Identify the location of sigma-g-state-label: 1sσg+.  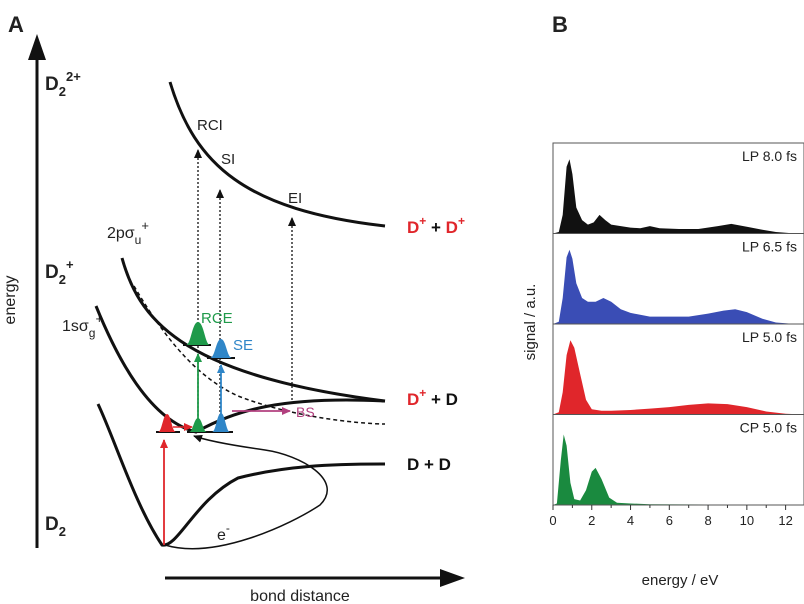
(82, 325).